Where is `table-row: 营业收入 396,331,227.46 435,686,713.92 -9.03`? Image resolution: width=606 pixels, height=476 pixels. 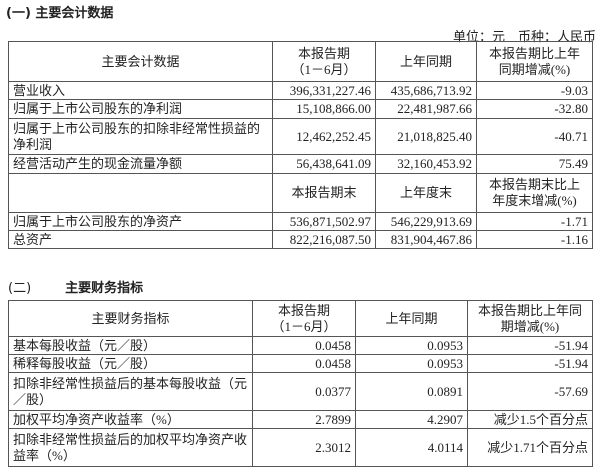 table-row: 营业收入 396,331,227.46 435,686,713.92 -9.03 is located at coordinates (300, 90).